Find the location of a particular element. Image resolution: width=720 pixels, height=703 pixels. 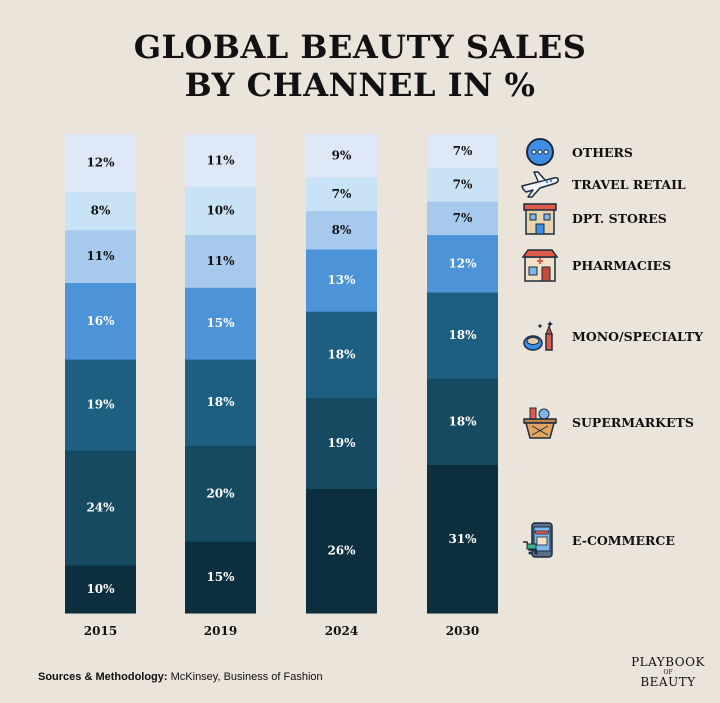

bar-segment-2024-others is located at coordinates (341, 156).